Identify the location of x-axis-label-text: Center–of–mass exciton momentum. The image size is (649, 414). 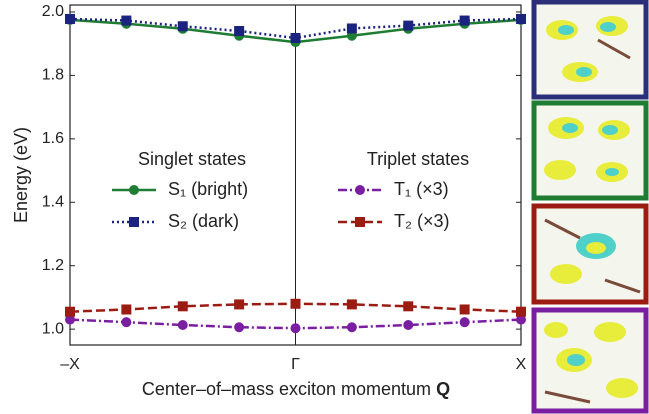
(286, 389).